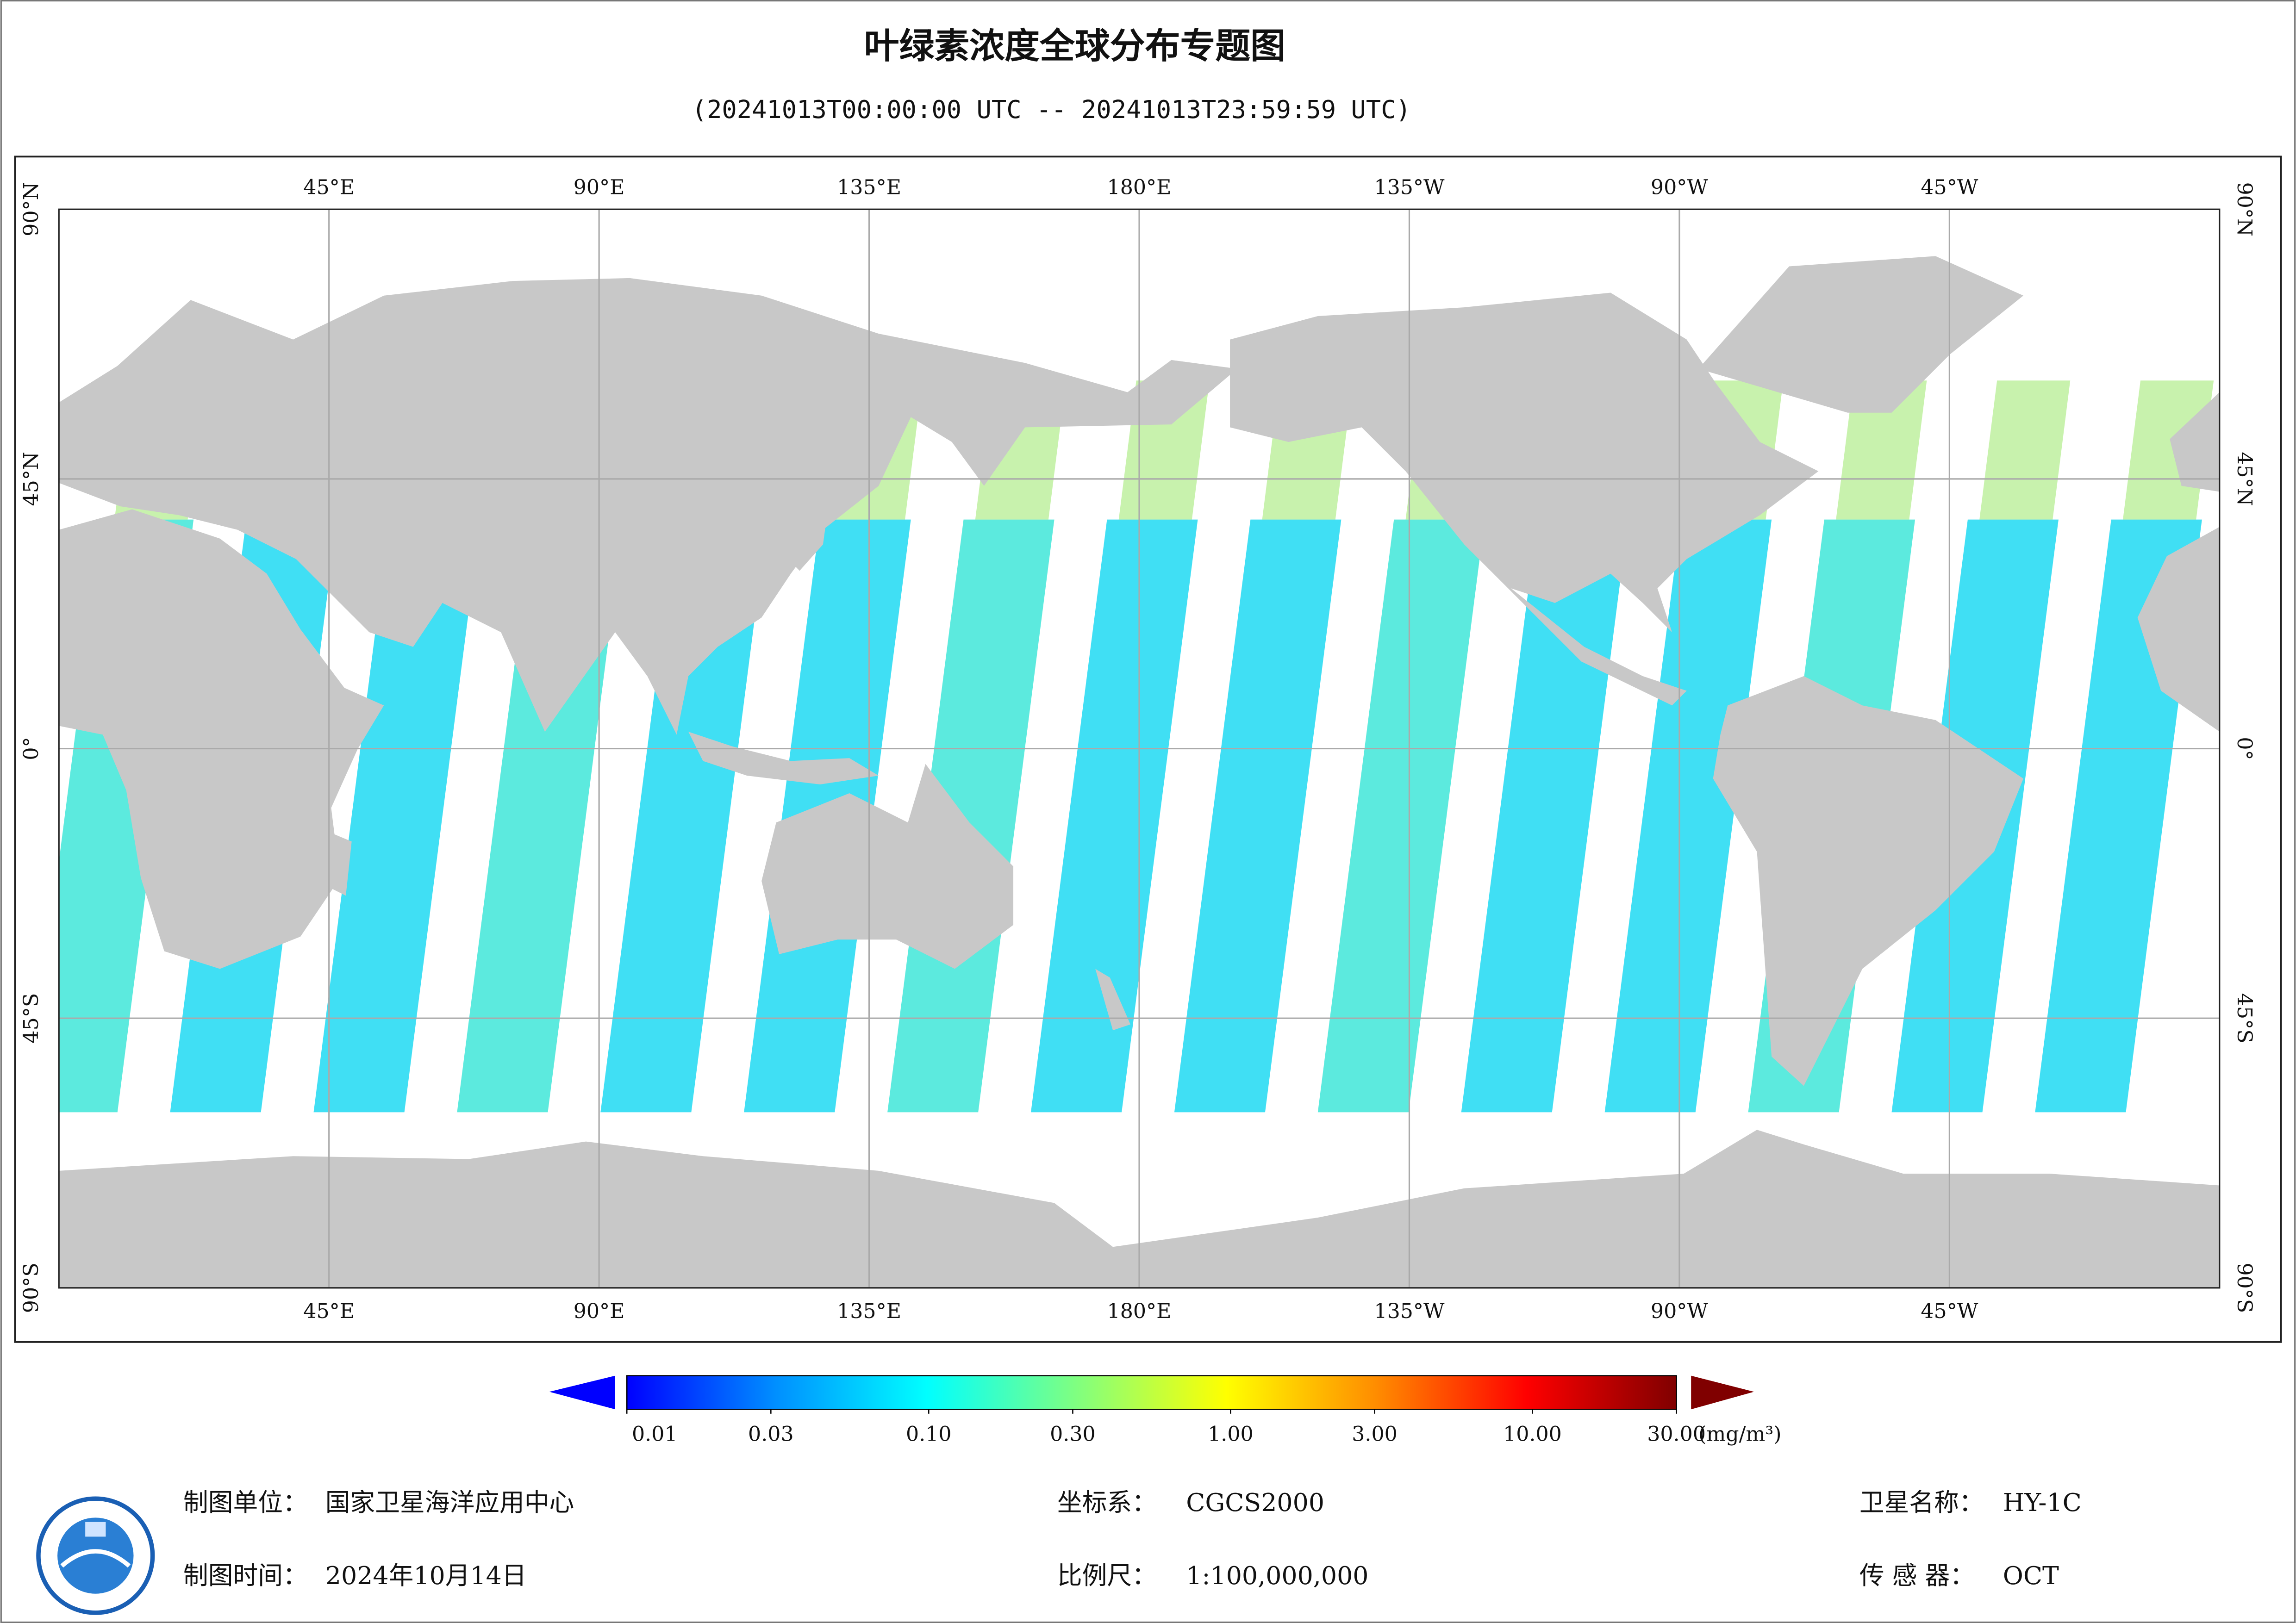 Image resolution: width=2296 pixels, height=1623 pixels. What do you see at coordinates (329, 1311) in the screenshot?
I see `lon-label-bottom: 45°E` at bounding box center [329, 1311].